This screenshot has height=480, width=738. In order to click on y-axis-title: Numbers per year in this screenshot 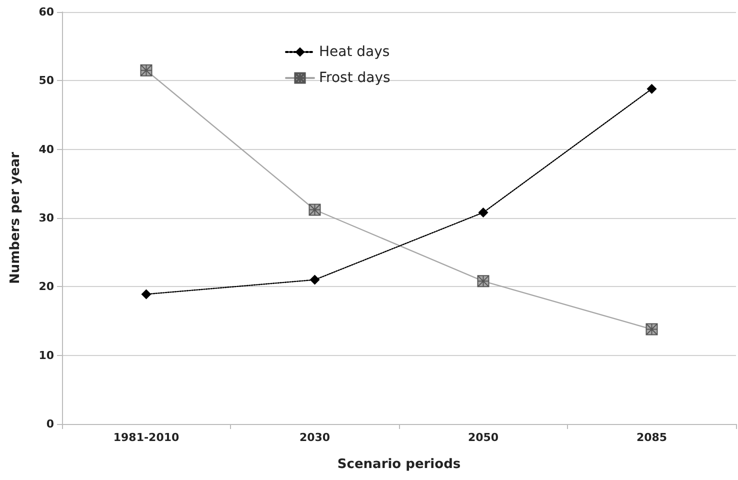, I will do `click(15, 217)`.